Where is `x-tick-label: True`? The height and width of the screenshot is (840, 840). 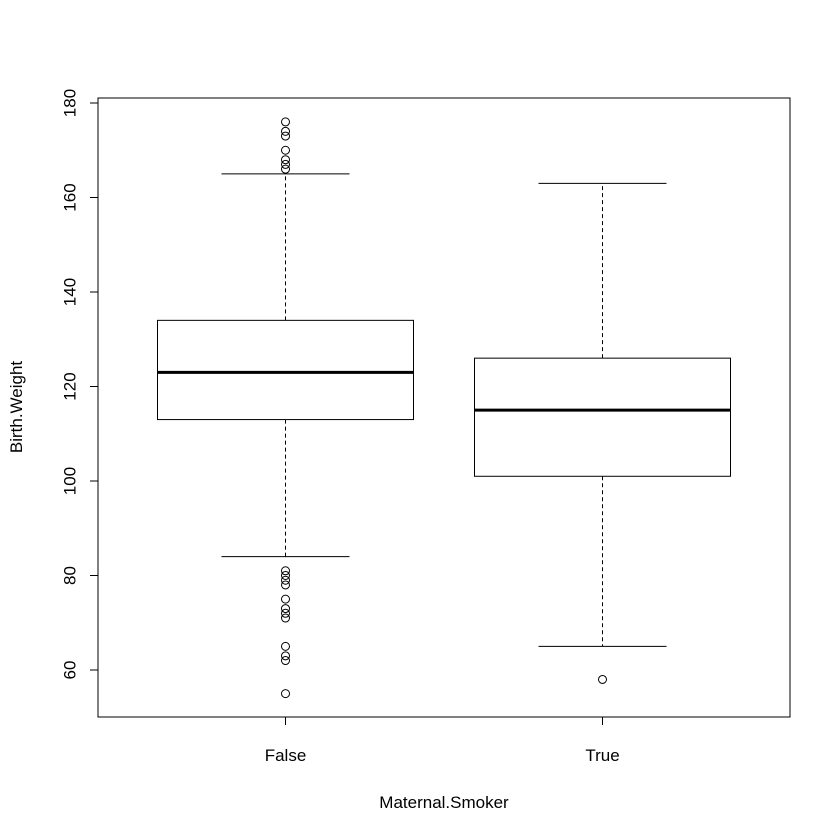
x-tick-label: True is located at coordinates (602, 755).